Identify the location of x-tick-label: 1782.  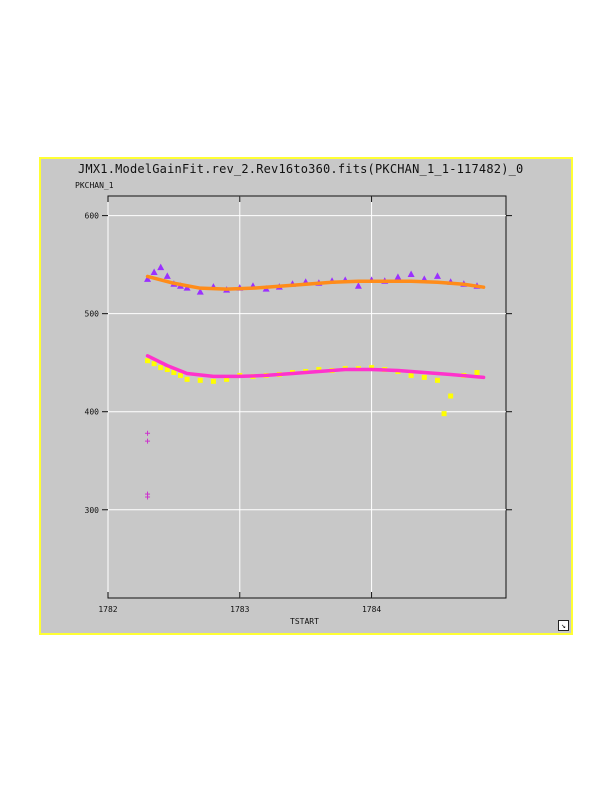
(107, 609).